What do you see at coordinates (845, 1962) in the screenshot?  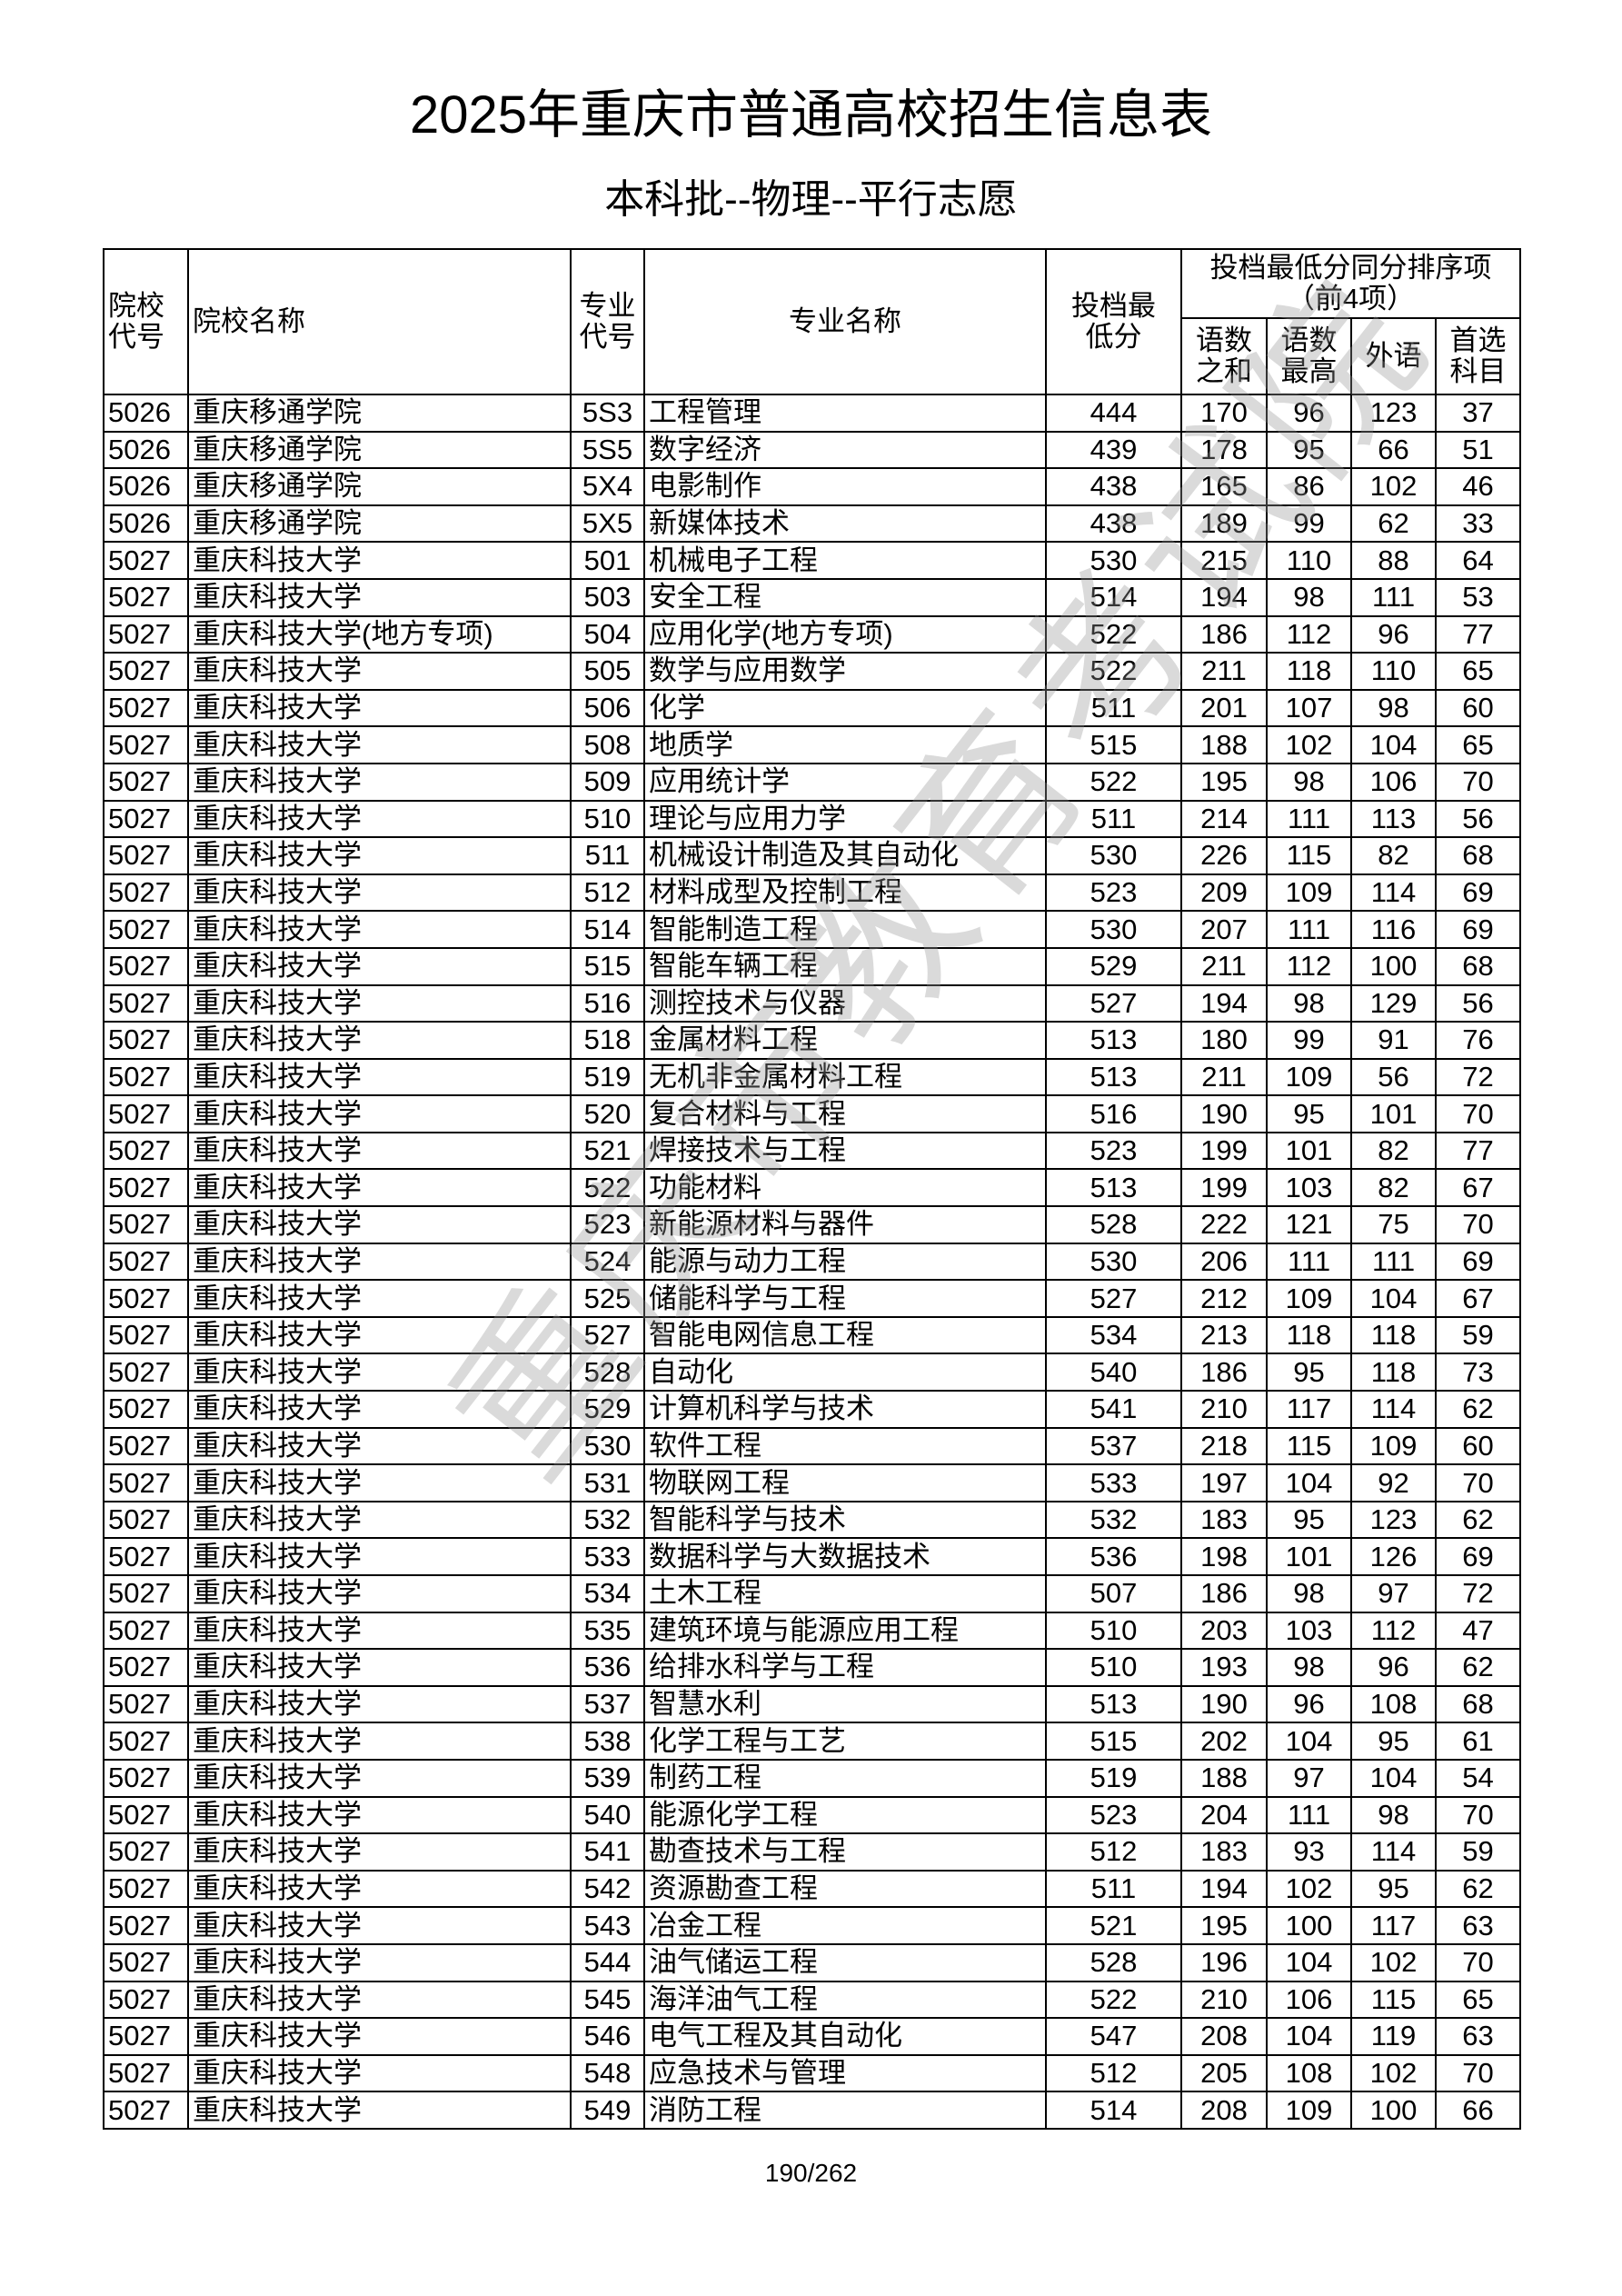 I see `cell-major-name: 油气储运工程` at bounding box center [845, 1962].